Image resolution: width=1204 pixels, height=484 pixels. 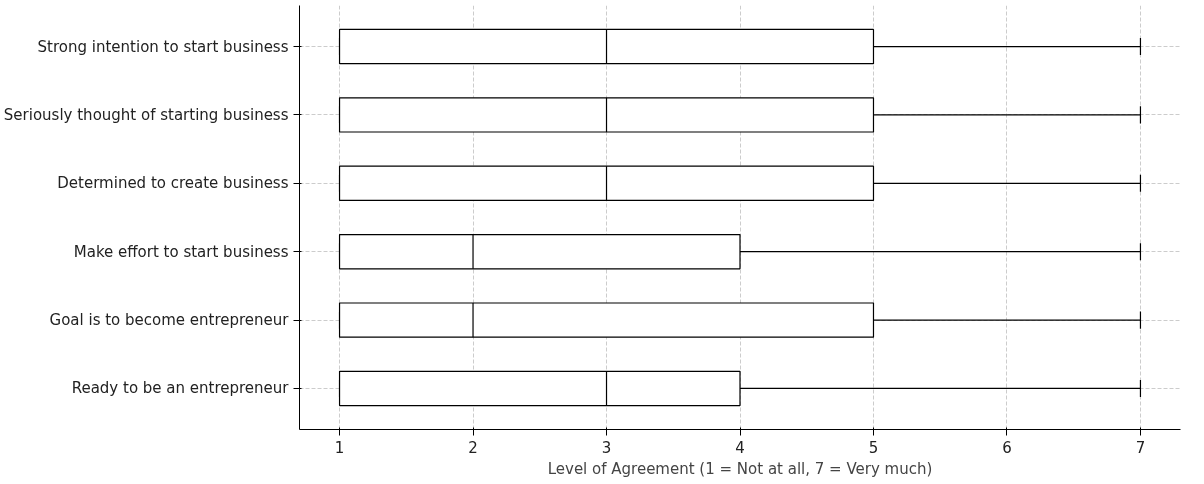 What do you see at coordinates (180, 388) in the screenshot?
I see `y-tick-label: Ready to be an entrepreneur` at bounding box center [180, 388].